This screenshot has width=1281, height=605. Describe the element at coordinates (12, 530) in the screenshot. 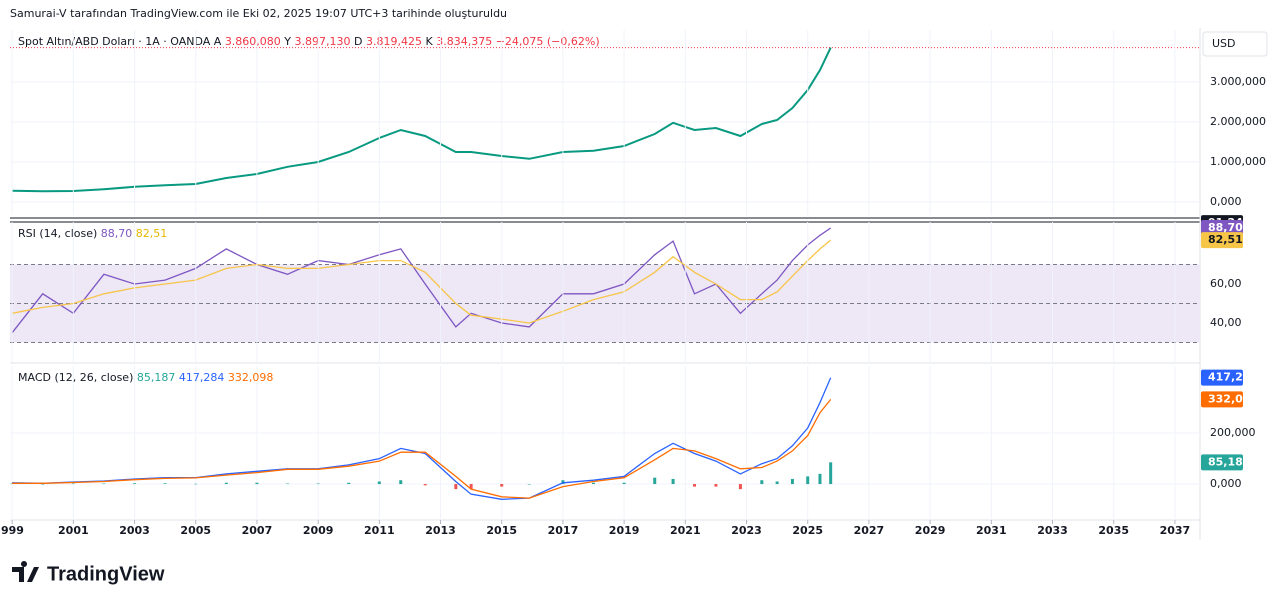

I see `x-tick-label: 999` at that location.